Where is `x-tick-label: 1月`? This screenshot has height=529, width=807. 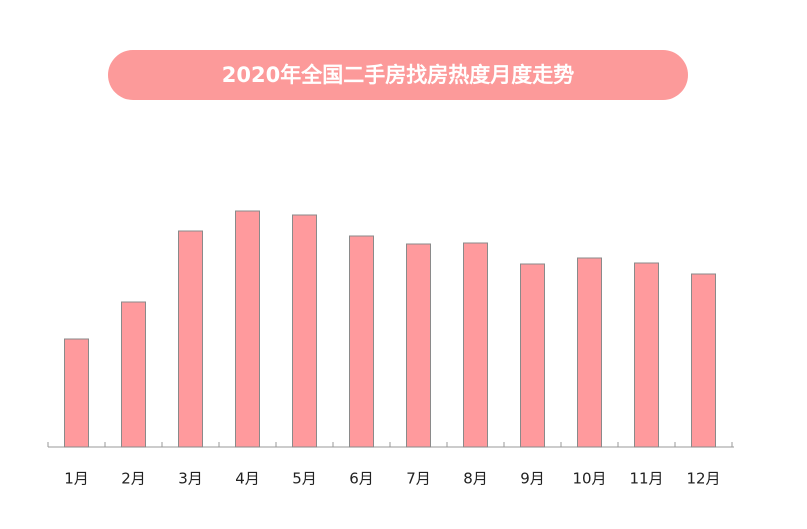
x-tick-label: 1月 is located at coordinates (76, 479).